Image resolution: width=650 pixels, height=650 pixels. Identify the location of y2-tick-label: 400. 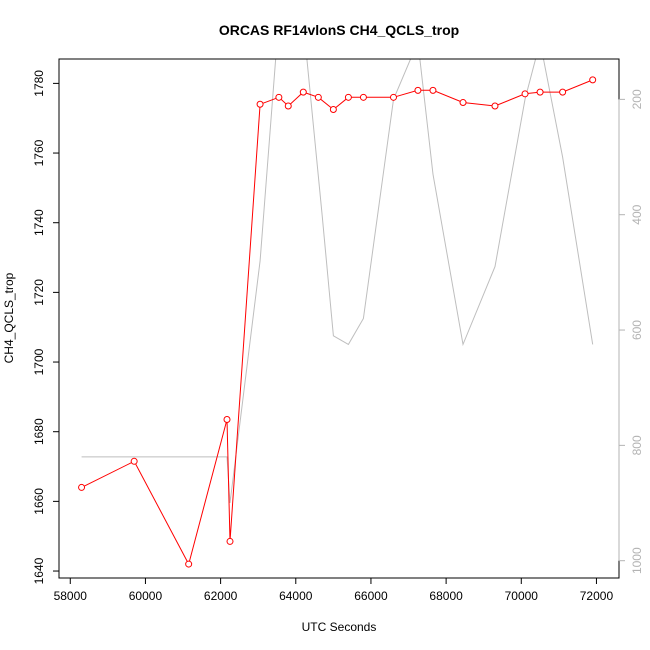
(637, 214).